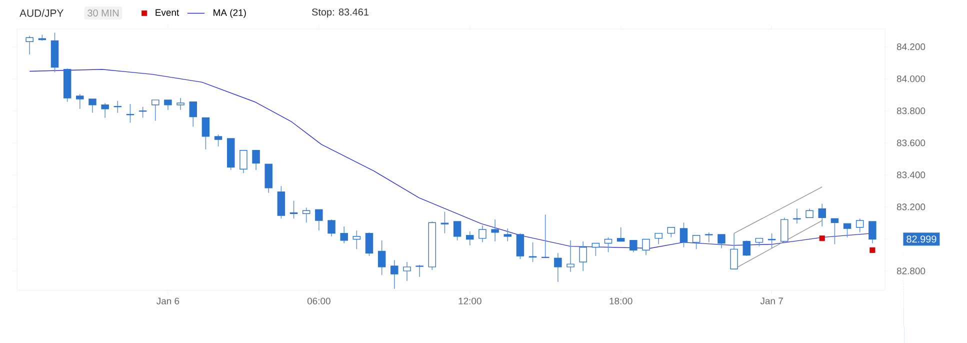  What do you see at coordinates (911, 175) in the screenshot?
I see `y-tick-label: 83.400` at bounding box center [911, 175].